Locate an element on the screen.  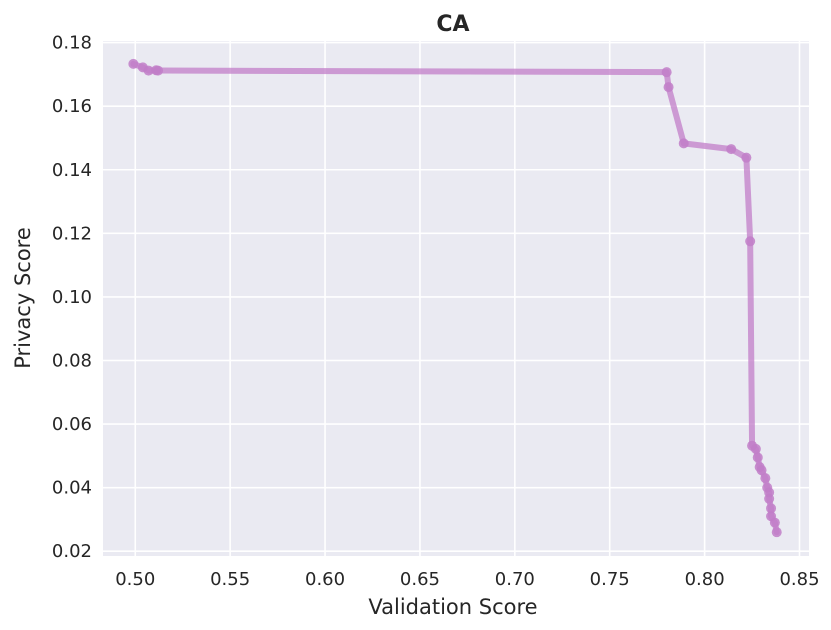
x-tick-label: 0.60 is located at coordinates (325, 579).